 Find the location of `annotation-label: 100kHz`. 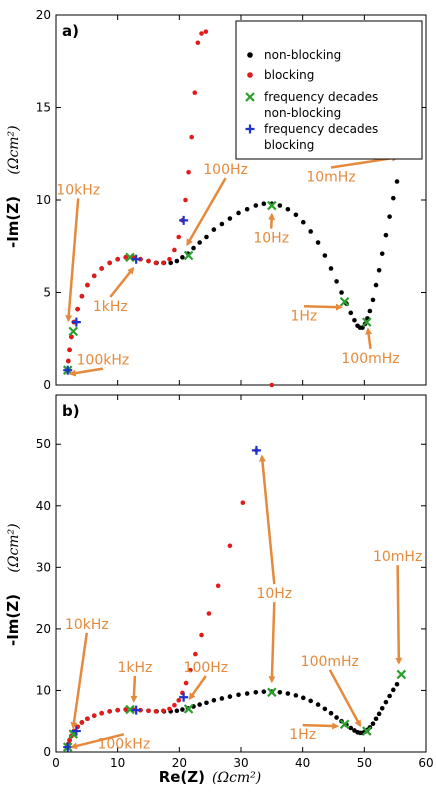

annotation-label: 100kHz is located at coordinates (123, 744).